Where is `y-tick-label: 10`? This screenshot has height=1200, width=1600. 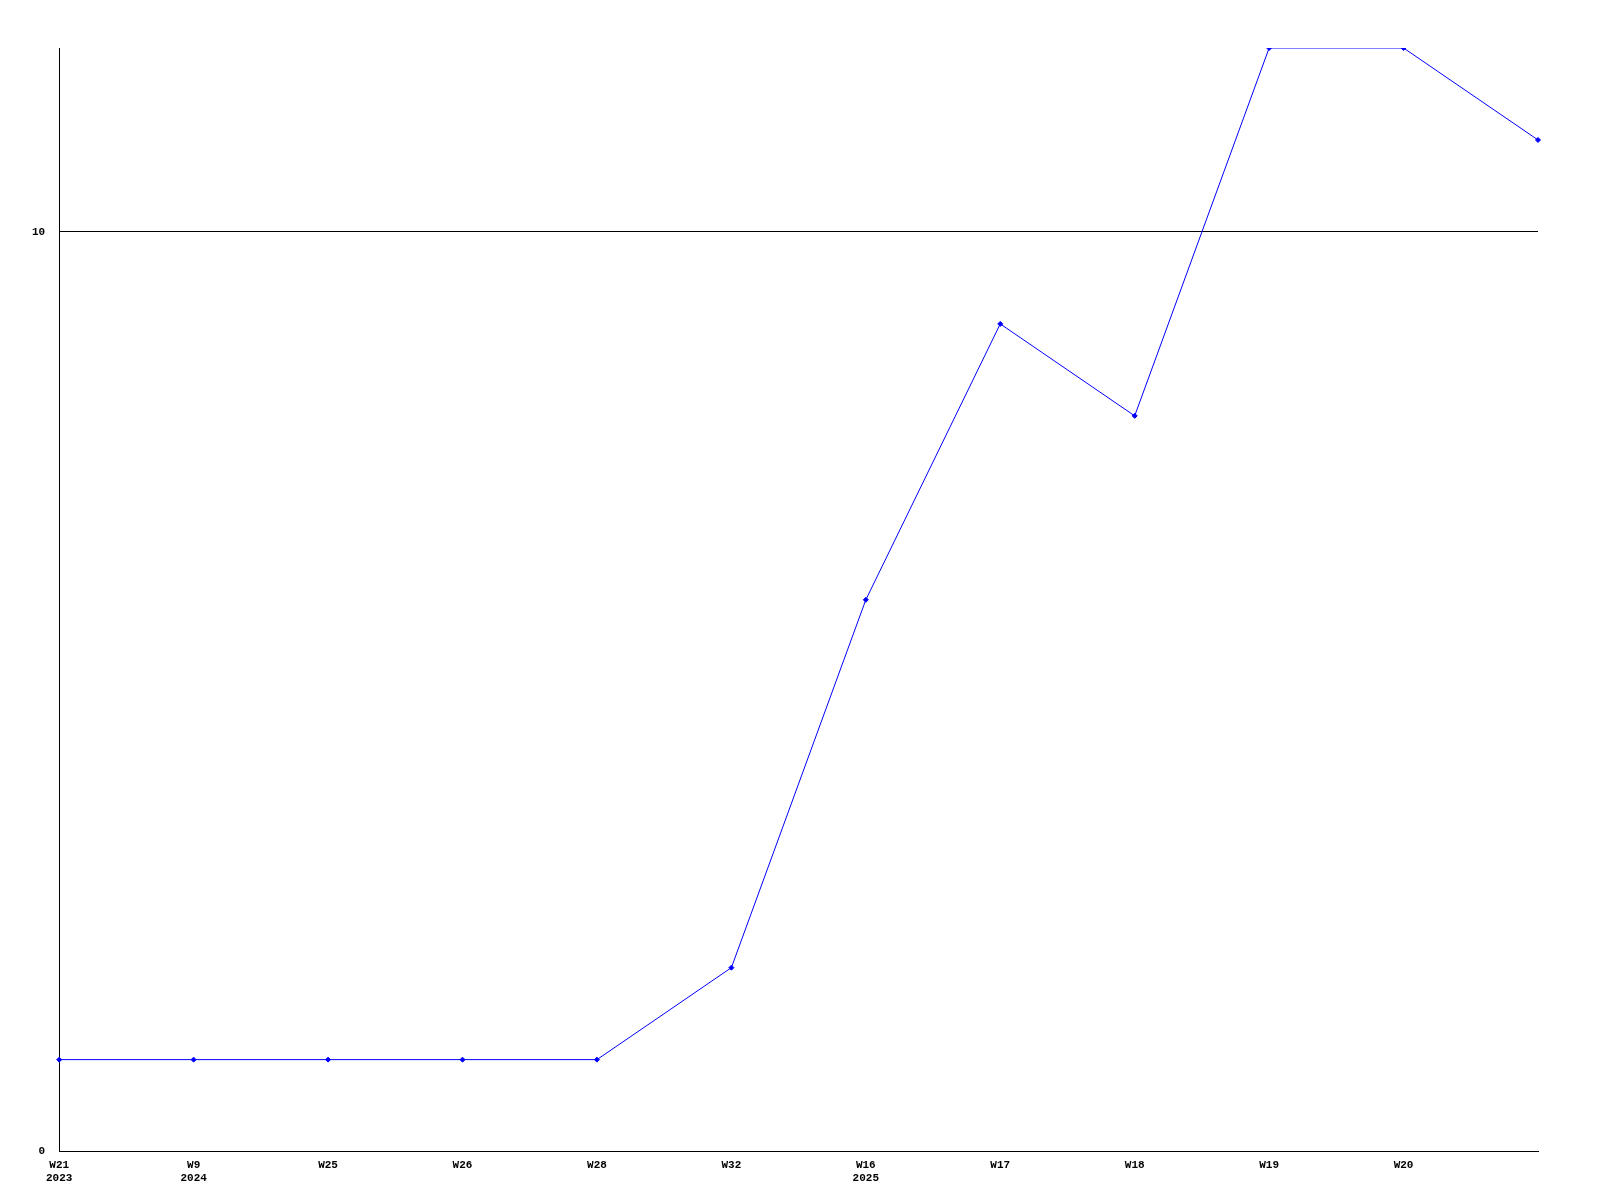 y-tick-label: 10 is located at coordinates (39, 231).